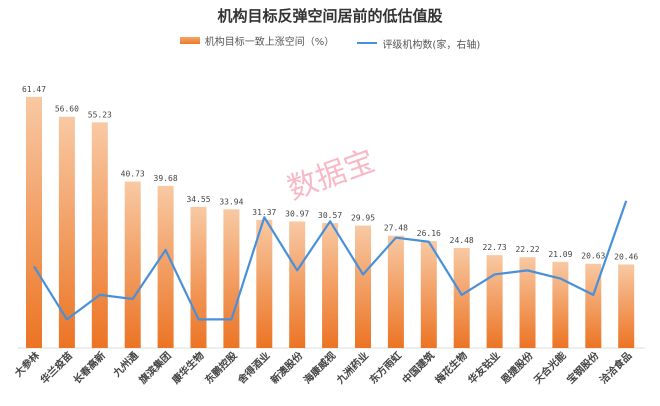 This screenshot has height=406, width=660. What do you see at coordinates (583, 367) in the screenshot?
I see `x-tick-label: 宝钢股份` at bounding box center [583, 367].